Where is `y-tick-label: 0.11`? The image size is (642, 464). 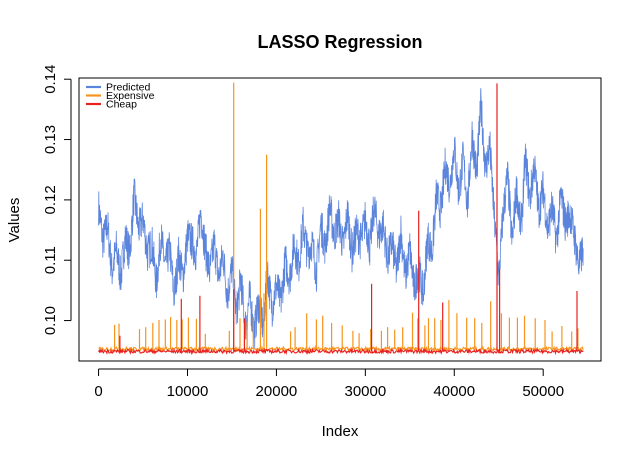
y-tick-label: 0.11 is located at coordinates (50, 260).